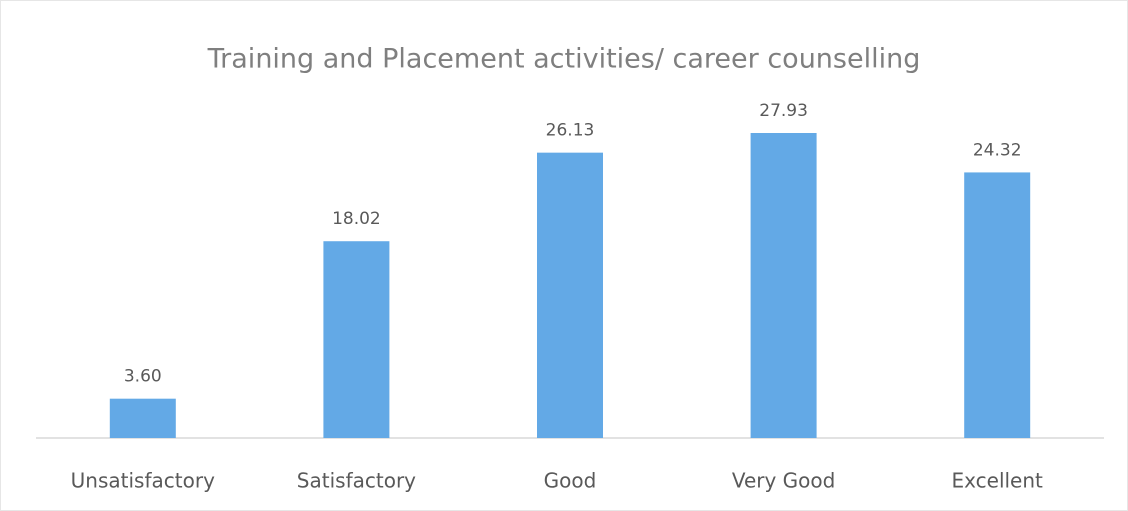  What do you see at coordinates (997, 150) in the screenshot?
I see `value-label: 24.32` at bounding box center [997, 150].